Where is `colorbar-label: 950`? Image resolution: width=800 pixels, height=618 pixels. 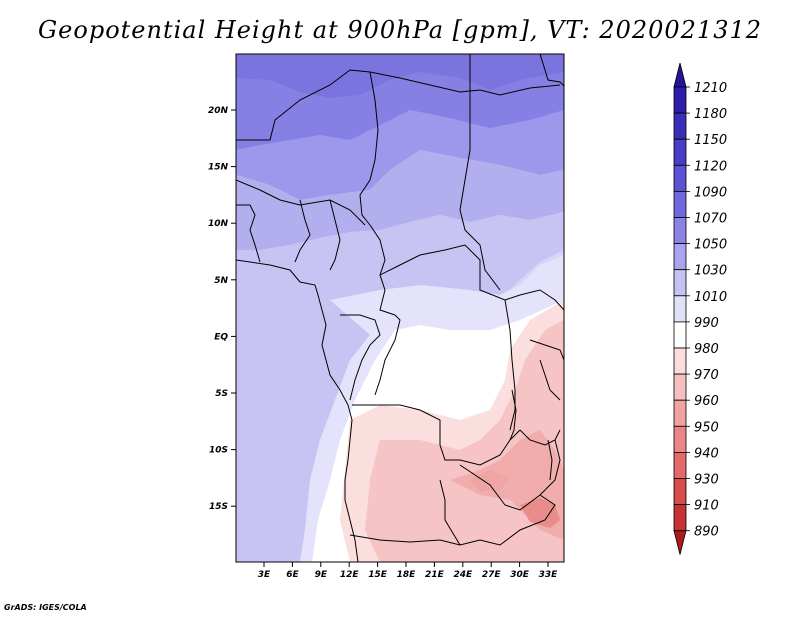
colorbar-label: 950 is located at coordinates (706, 427).